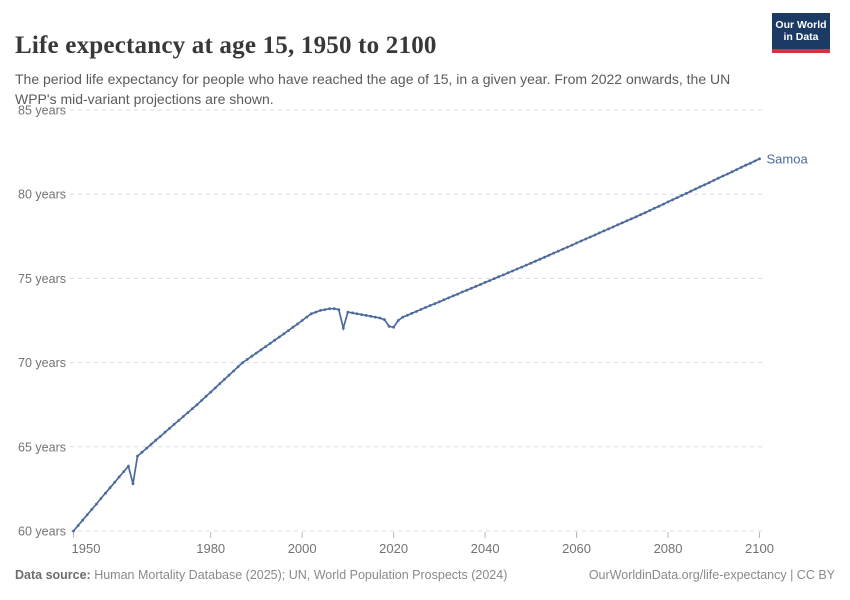 The width and height of the screenshot is (850, 600). Describe the element at coordinates (403, 317) in the screenshot. I see `data-point-2022` at that location.